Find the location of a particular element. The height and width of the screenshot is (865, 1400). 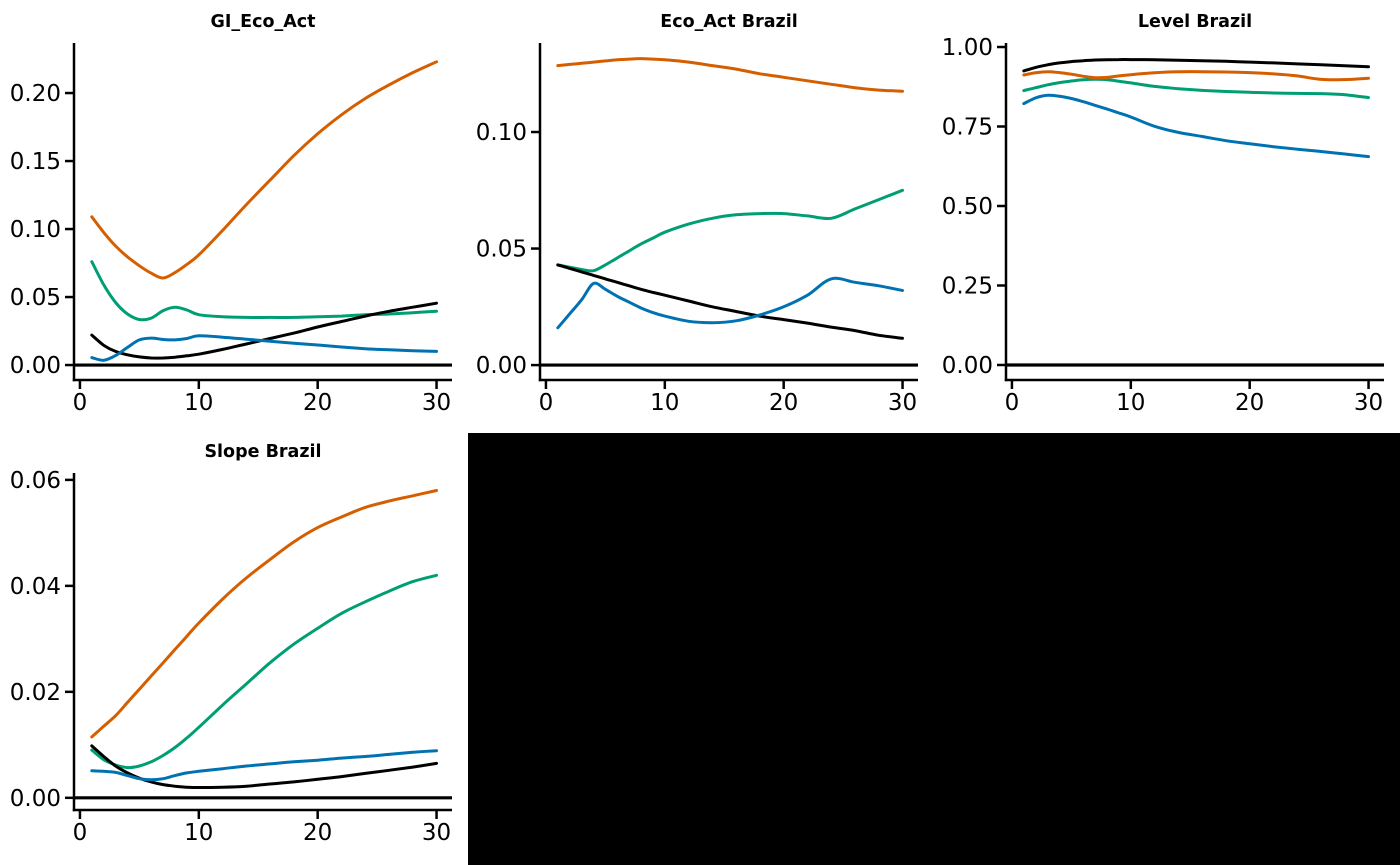

y-tick-label: 0.02 is located at coordinates (35, 693).